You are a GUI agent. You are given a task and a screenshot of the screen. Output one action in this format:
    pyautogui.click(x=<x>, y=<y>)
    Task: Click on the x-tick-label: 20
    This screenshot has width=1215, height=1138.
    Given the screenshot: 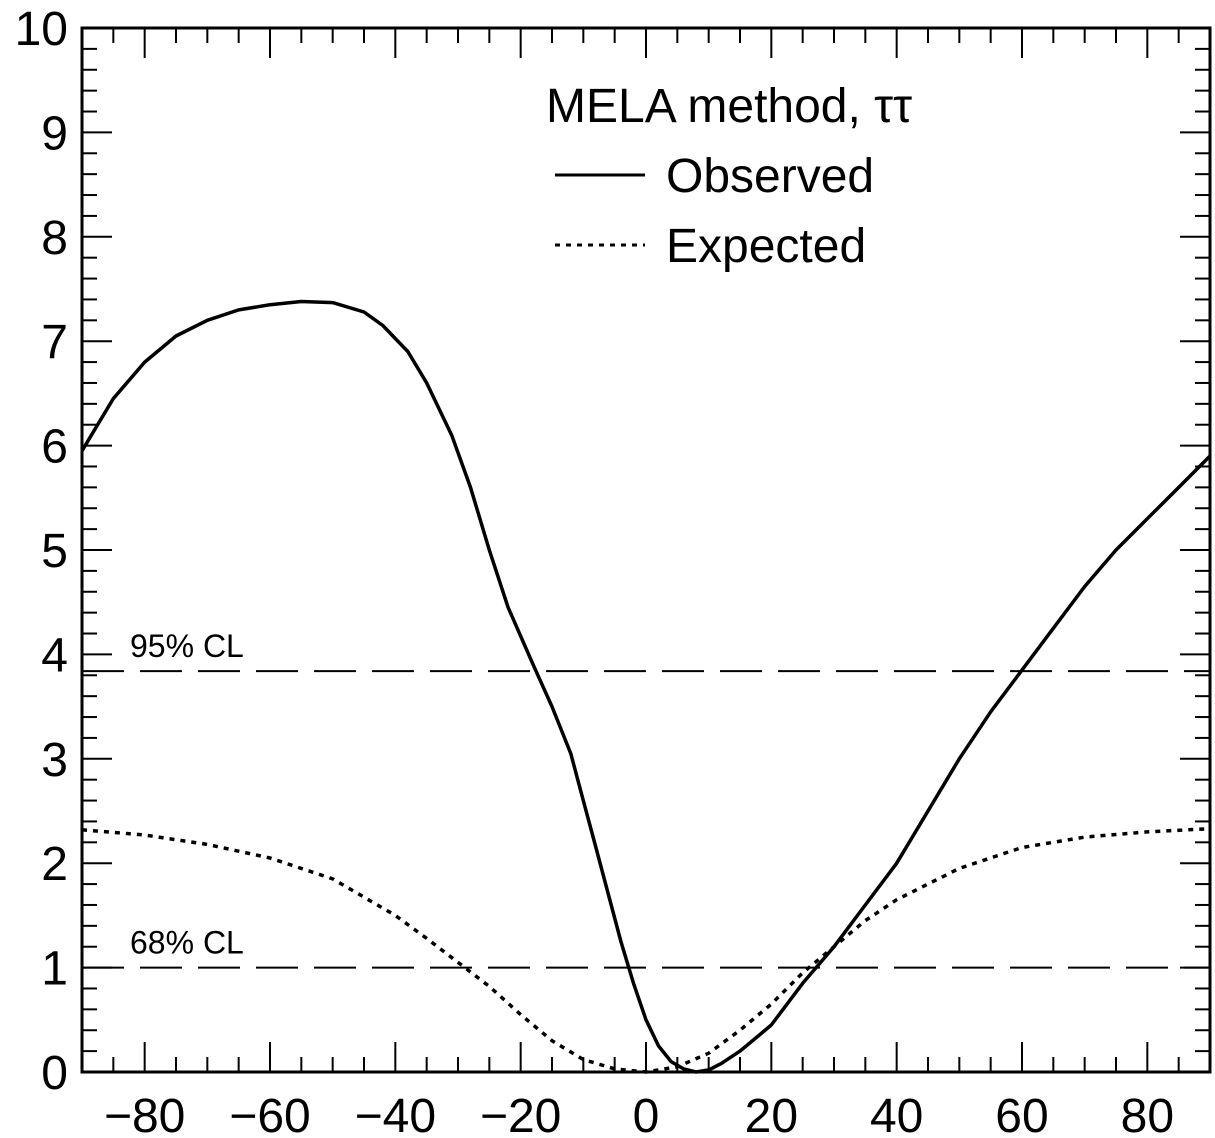 What is the action you would take?
    pyautogui.click(x=771, y=1114)
    